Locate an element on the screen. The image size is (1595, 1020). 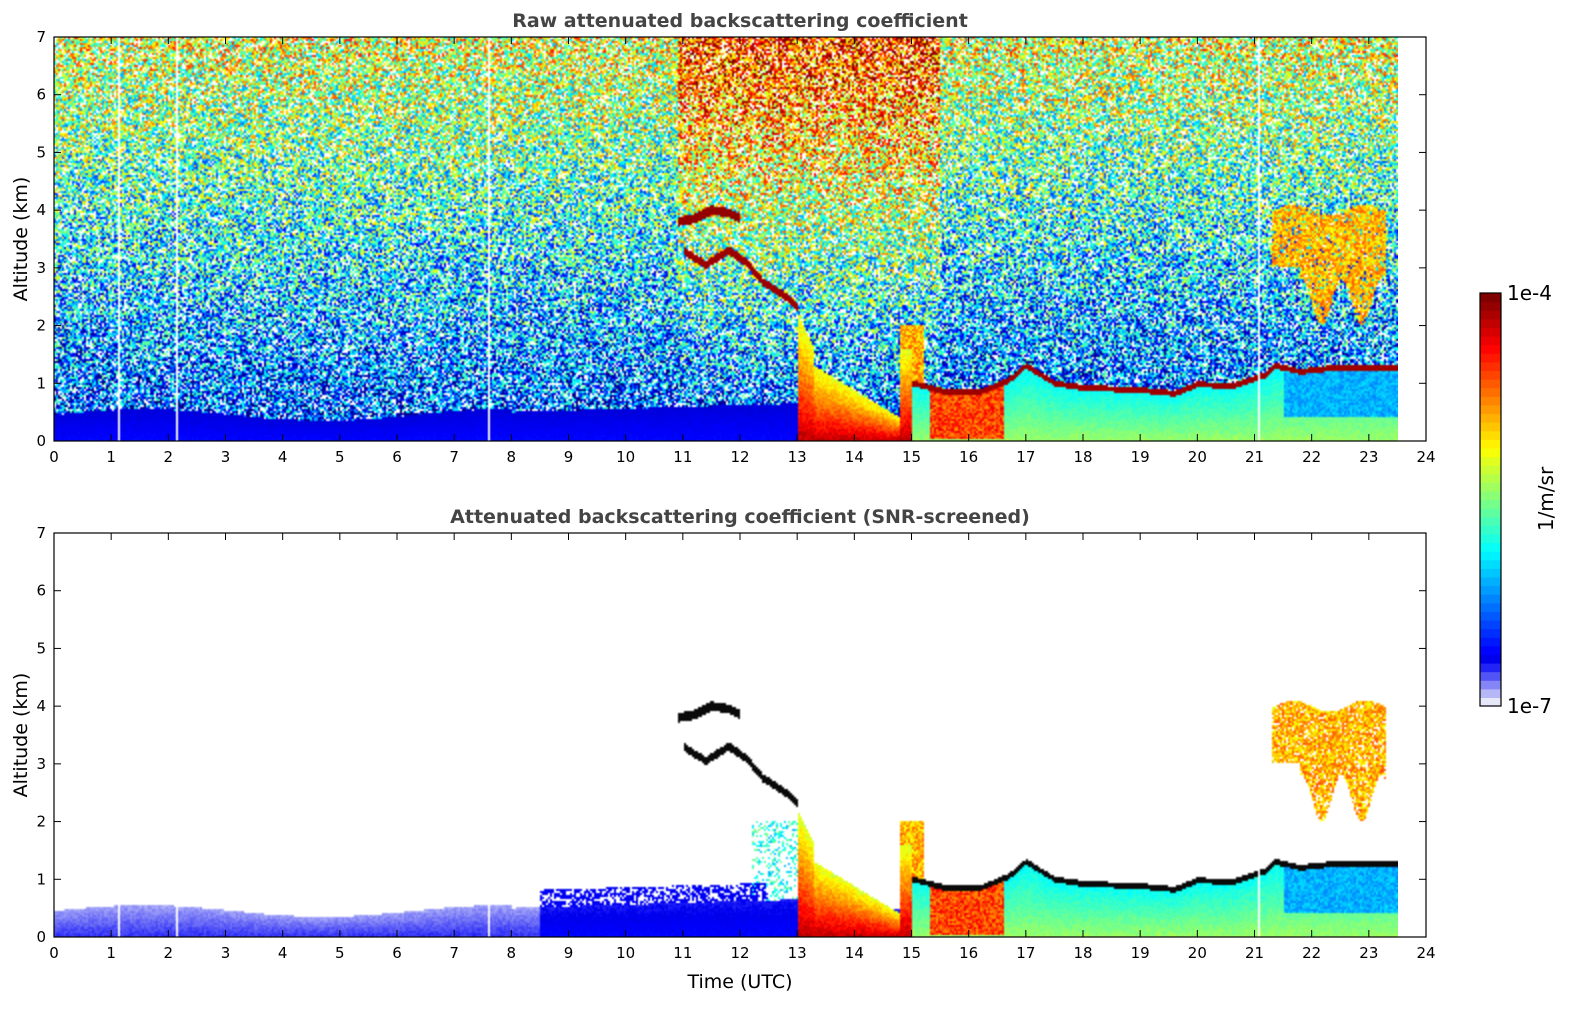
bottom-x-tick-label: 14 is located at coordinates (854, 953).